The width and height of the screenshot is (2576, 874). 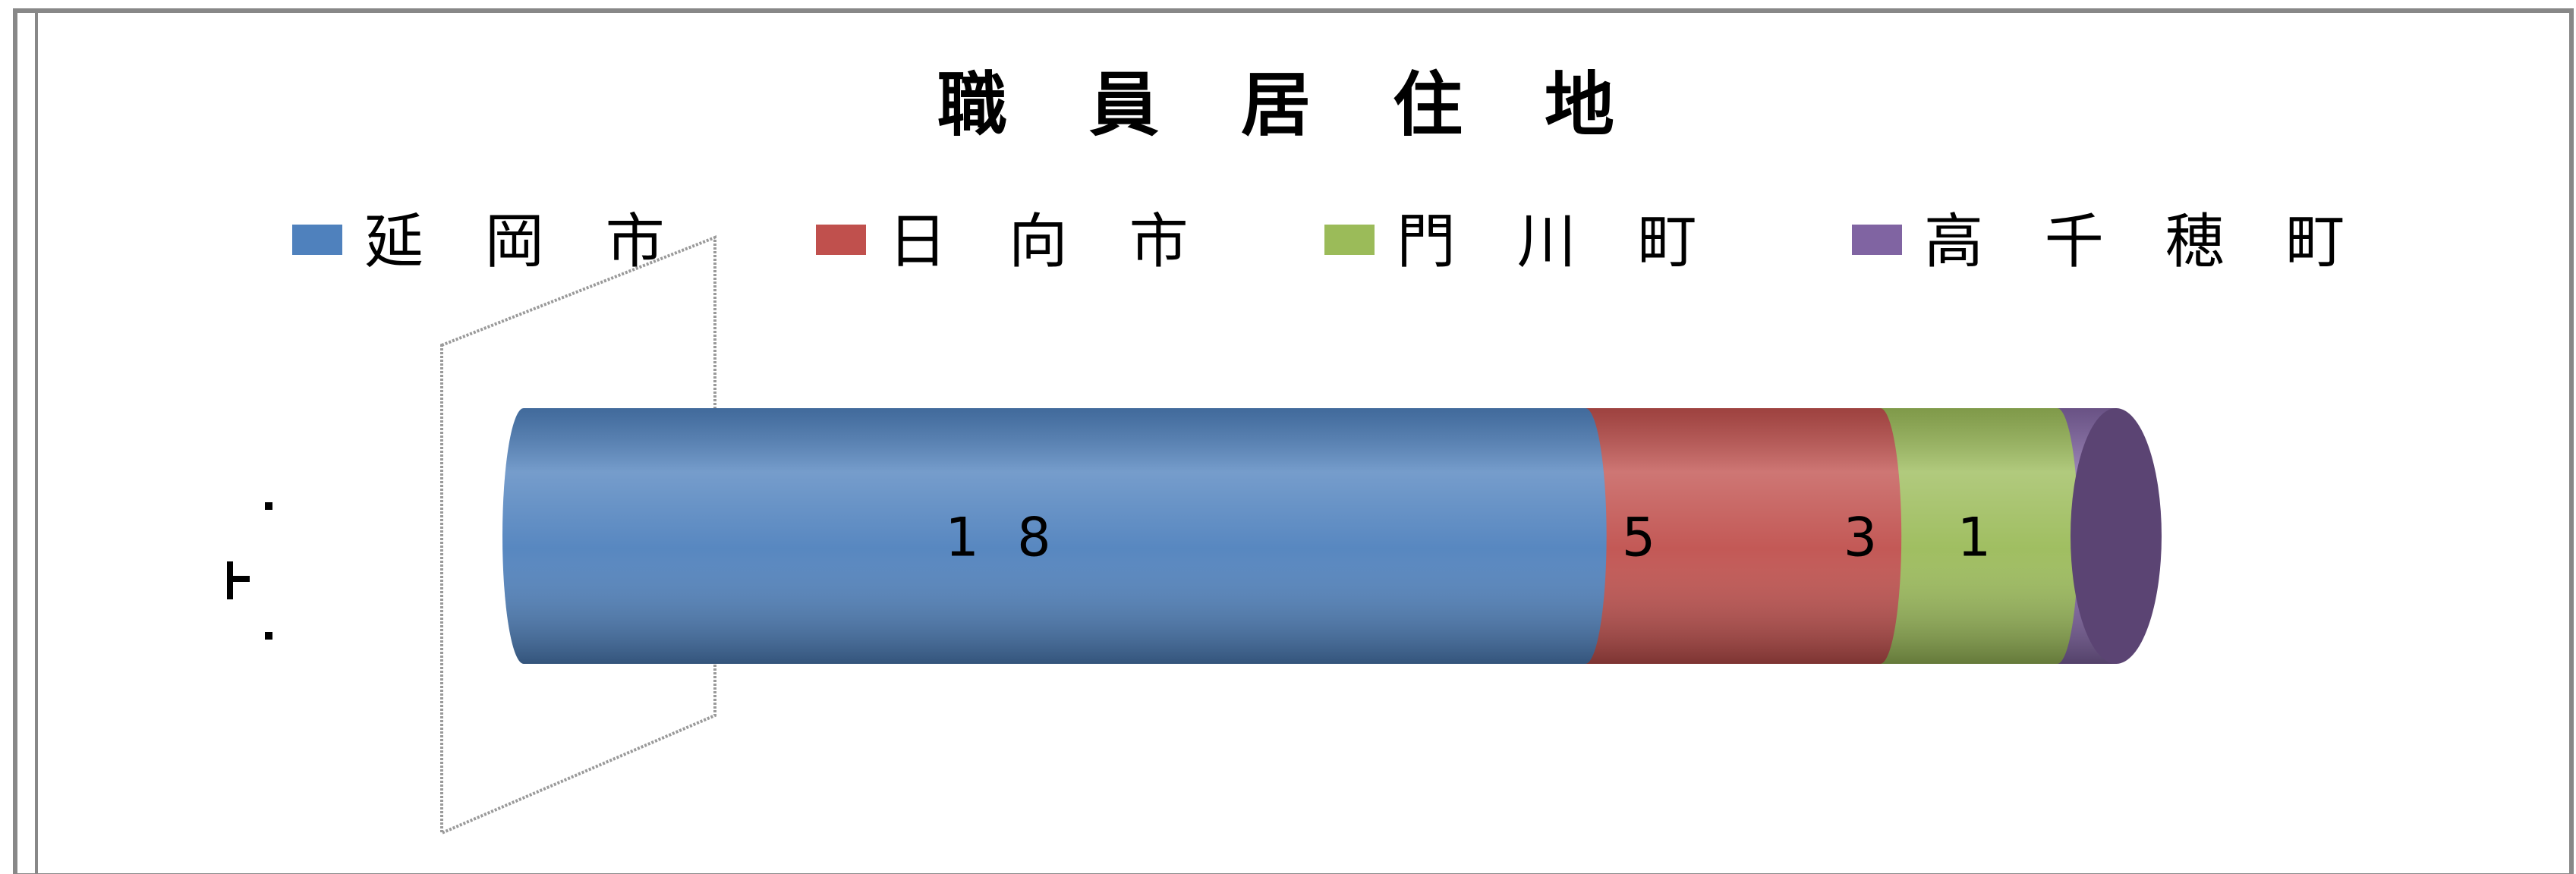 What do you see at coordinates (1049, 242) in the screenshot?
I see `legend-label: 日 向 市` at bounding box center [1049, 242].